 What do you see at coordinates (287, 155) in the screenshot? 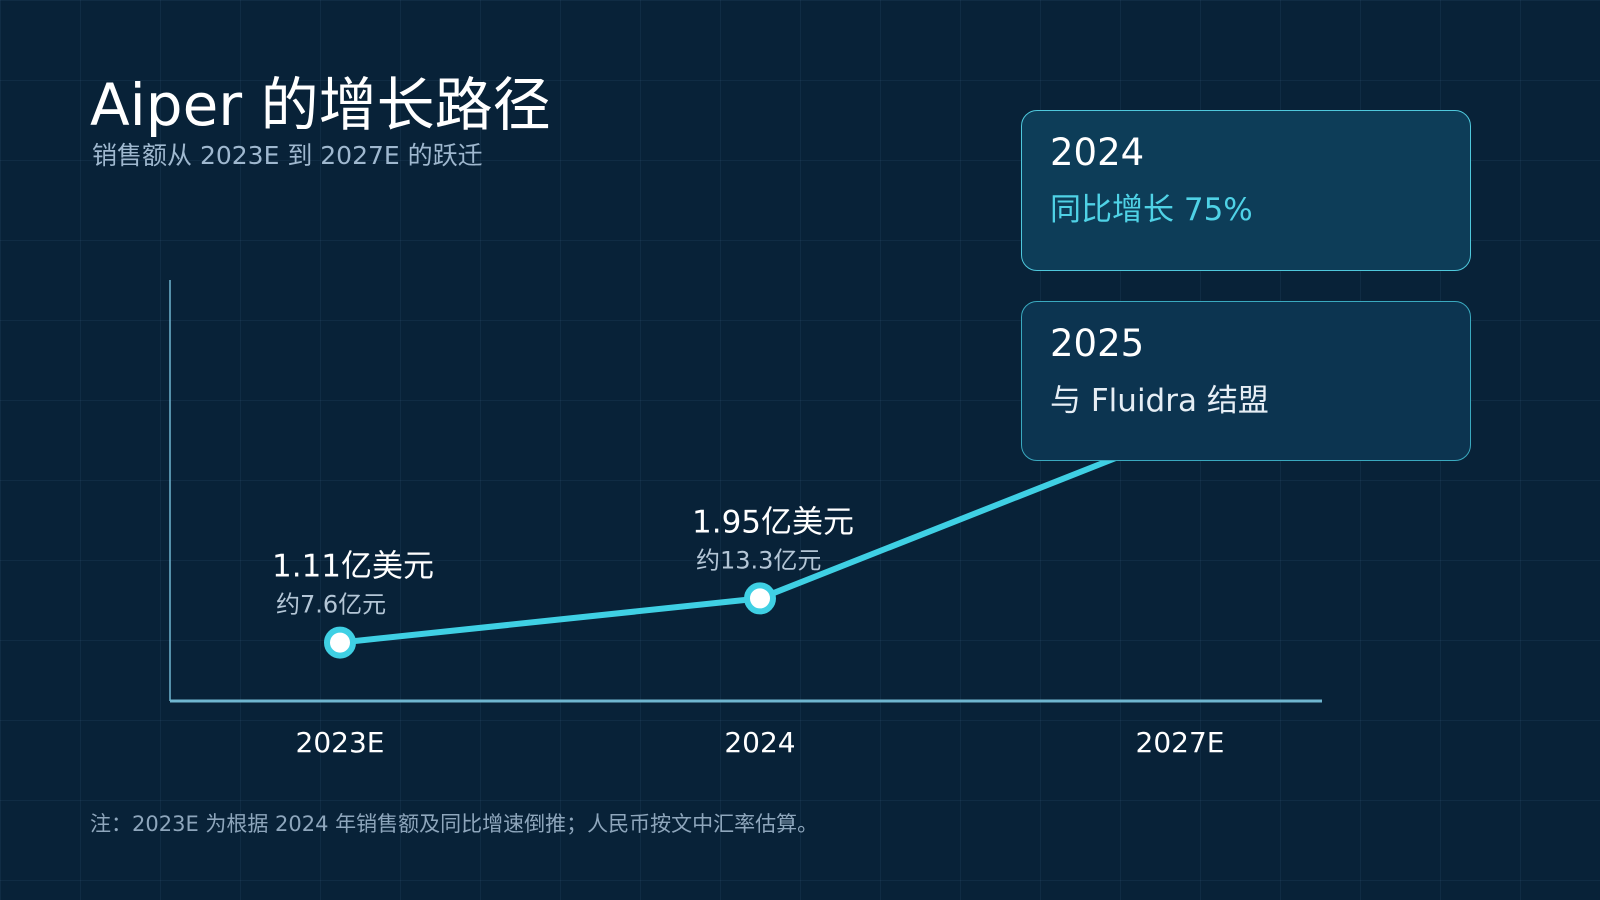
I see `page-subtitle: 销售额从 2023E 到 2027E 的跃迁` at bounding box center [287, 155].